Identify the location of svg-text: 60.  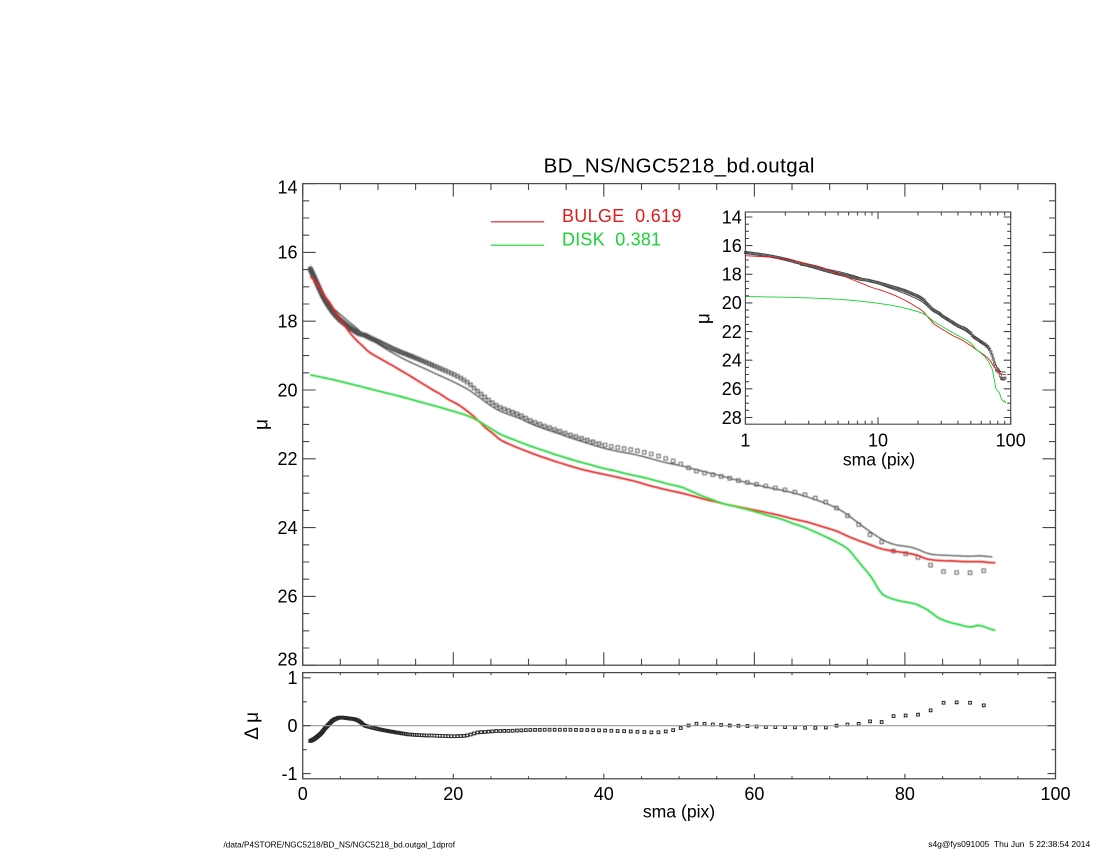
(754, 794).